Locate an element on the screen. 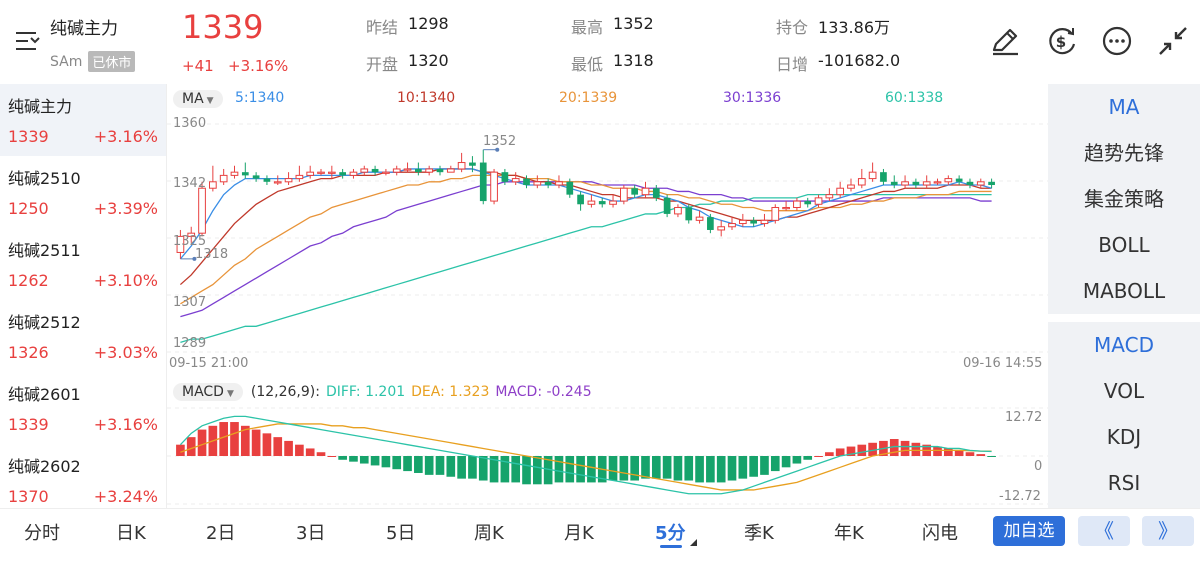 This screenshot has width=1200, height=566. contract-item: 纯碱2601 1339 +3.16% is located at coordinates (83, 408).